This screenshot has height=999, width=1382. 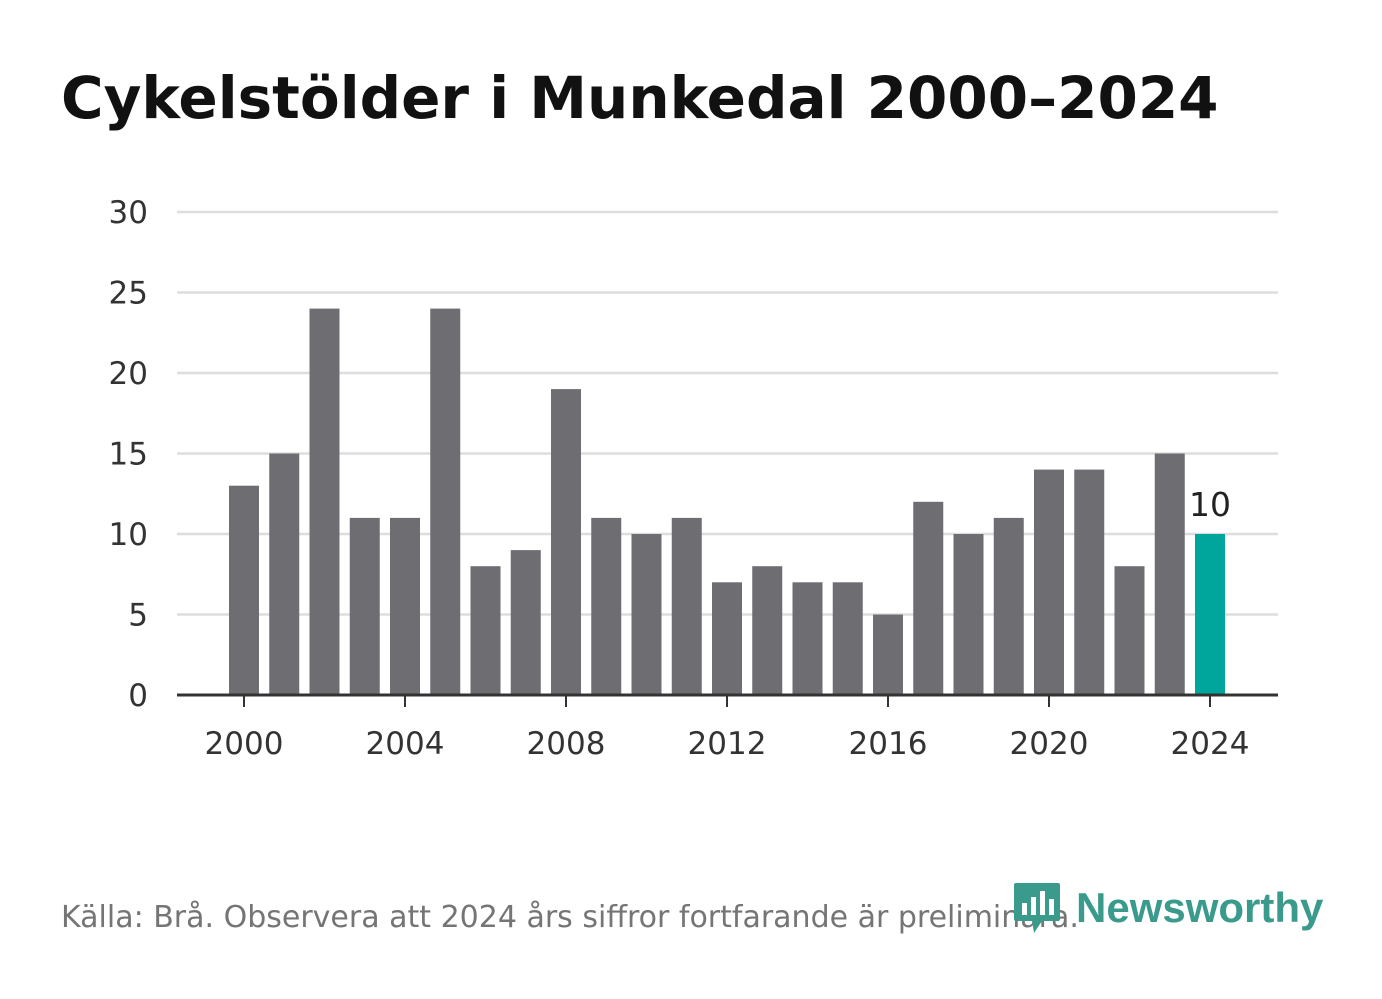 What do you see at coordinates (1008, 606) in the screenshot?
I see `bar-2019` at bounding box center [1008, 606].